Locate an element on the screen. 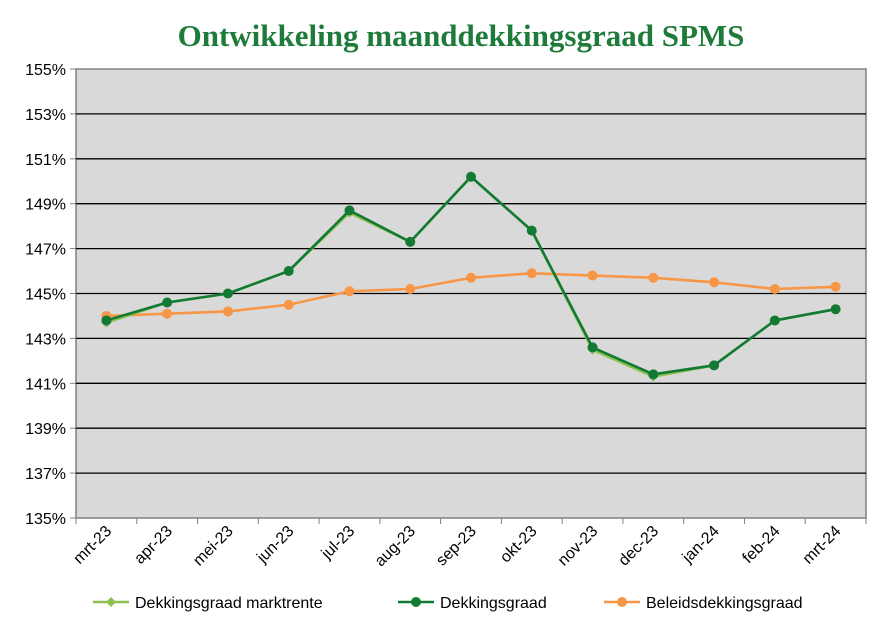  x-tick-label: jan-24 is located at coordinates (701, 545).